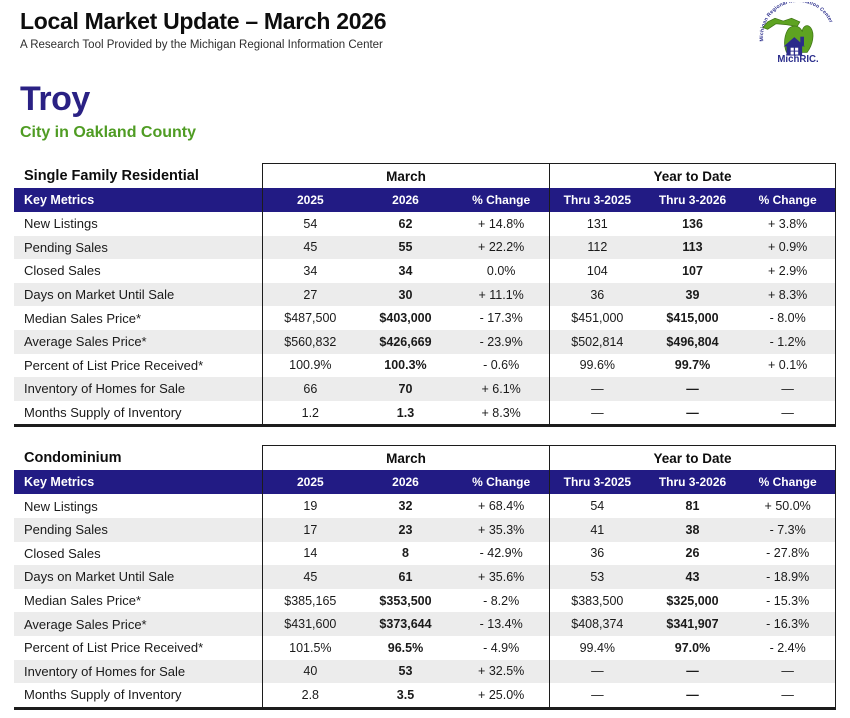 Image resolution: width=850 pixels, height=718 pixels. I want to click on value-thru-2026: 99.7%, so click(692, 365).